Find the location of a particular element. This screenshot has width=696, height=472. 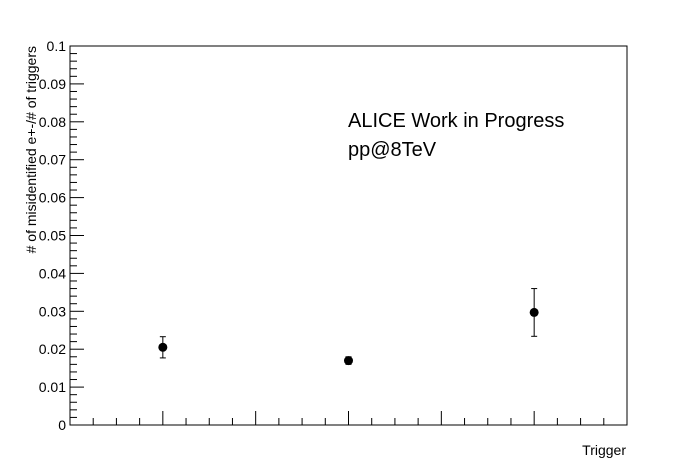

y-tick-label: 0.08 is located at coordinates (52, 122).